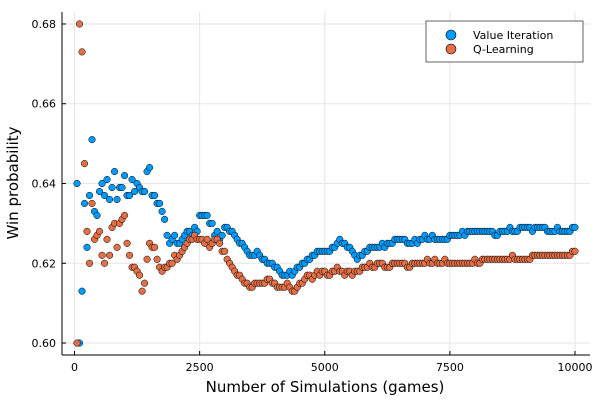 This screenshot has height=400, width=600. I want to click on legend-marker-q-learning, so click(451, 49).